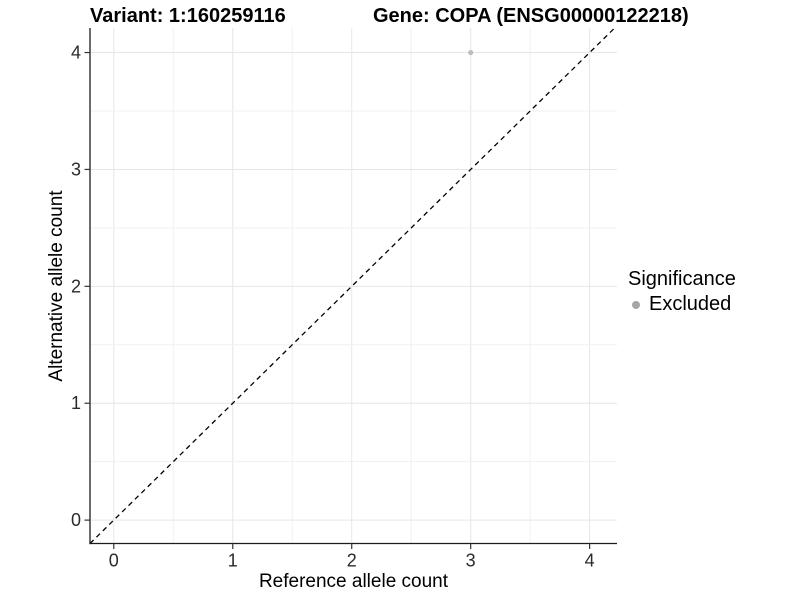 This screenshot has height=600, width=800. What do you see at coordinates (76, 403) in the screenshot?
I see `y-tick-label: 1` at bounding box center [76, 403].